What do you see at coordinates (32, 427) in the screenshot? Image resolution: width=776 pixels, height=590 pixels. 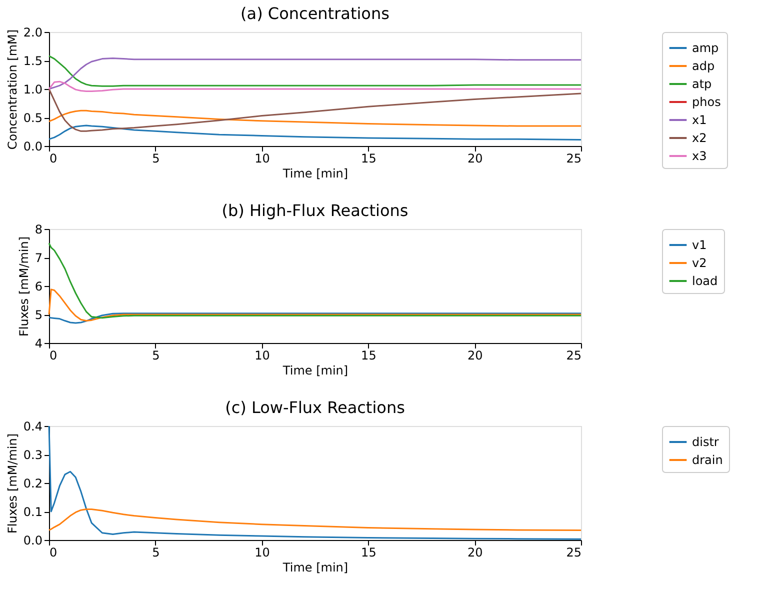 I see `y-tick-label: 0.4` at bounding box center [32, 427].